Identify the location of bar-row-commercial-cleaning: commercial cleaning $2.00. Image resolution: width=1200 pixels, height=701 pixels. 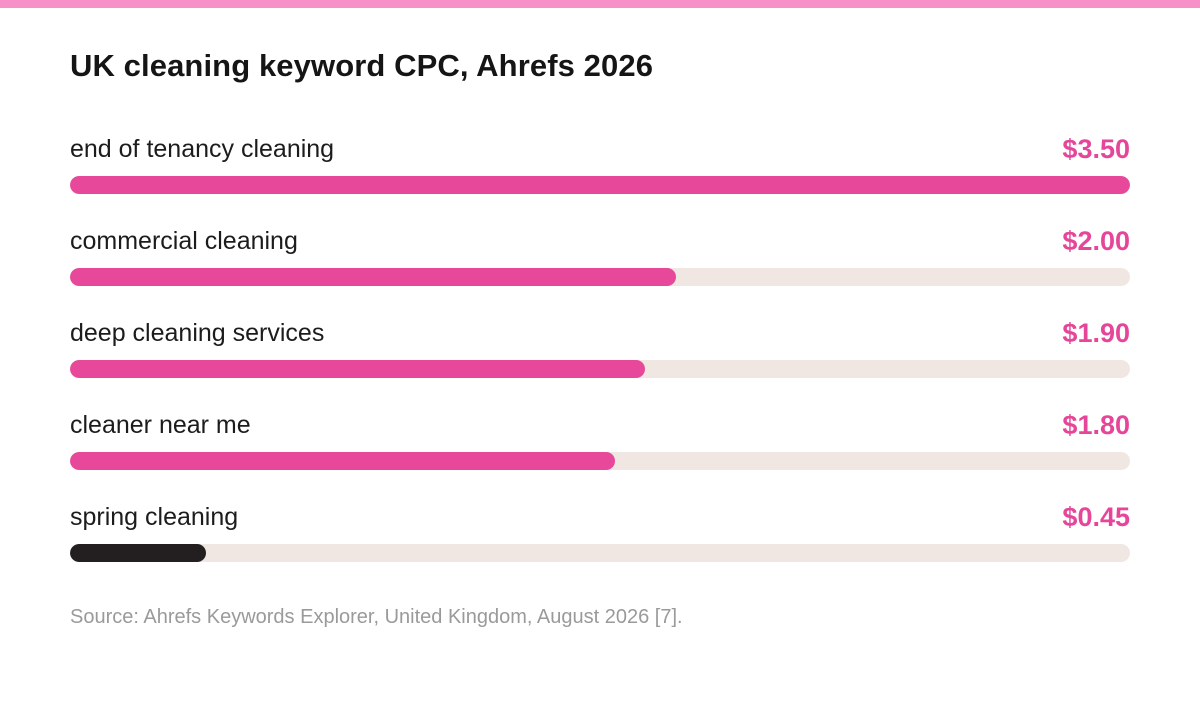
(600, 270).